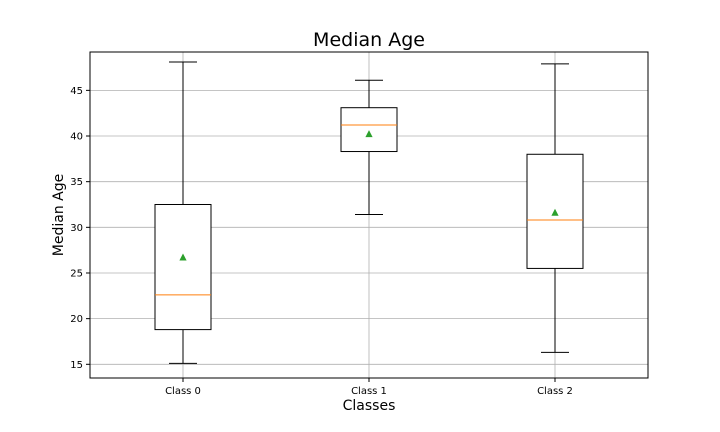 This screenshot has height=432, width=720. What do you see at coordinates (76, 365) in the screenshot?
I see `y-tick-label: 15` at bounding box center [76, 365].